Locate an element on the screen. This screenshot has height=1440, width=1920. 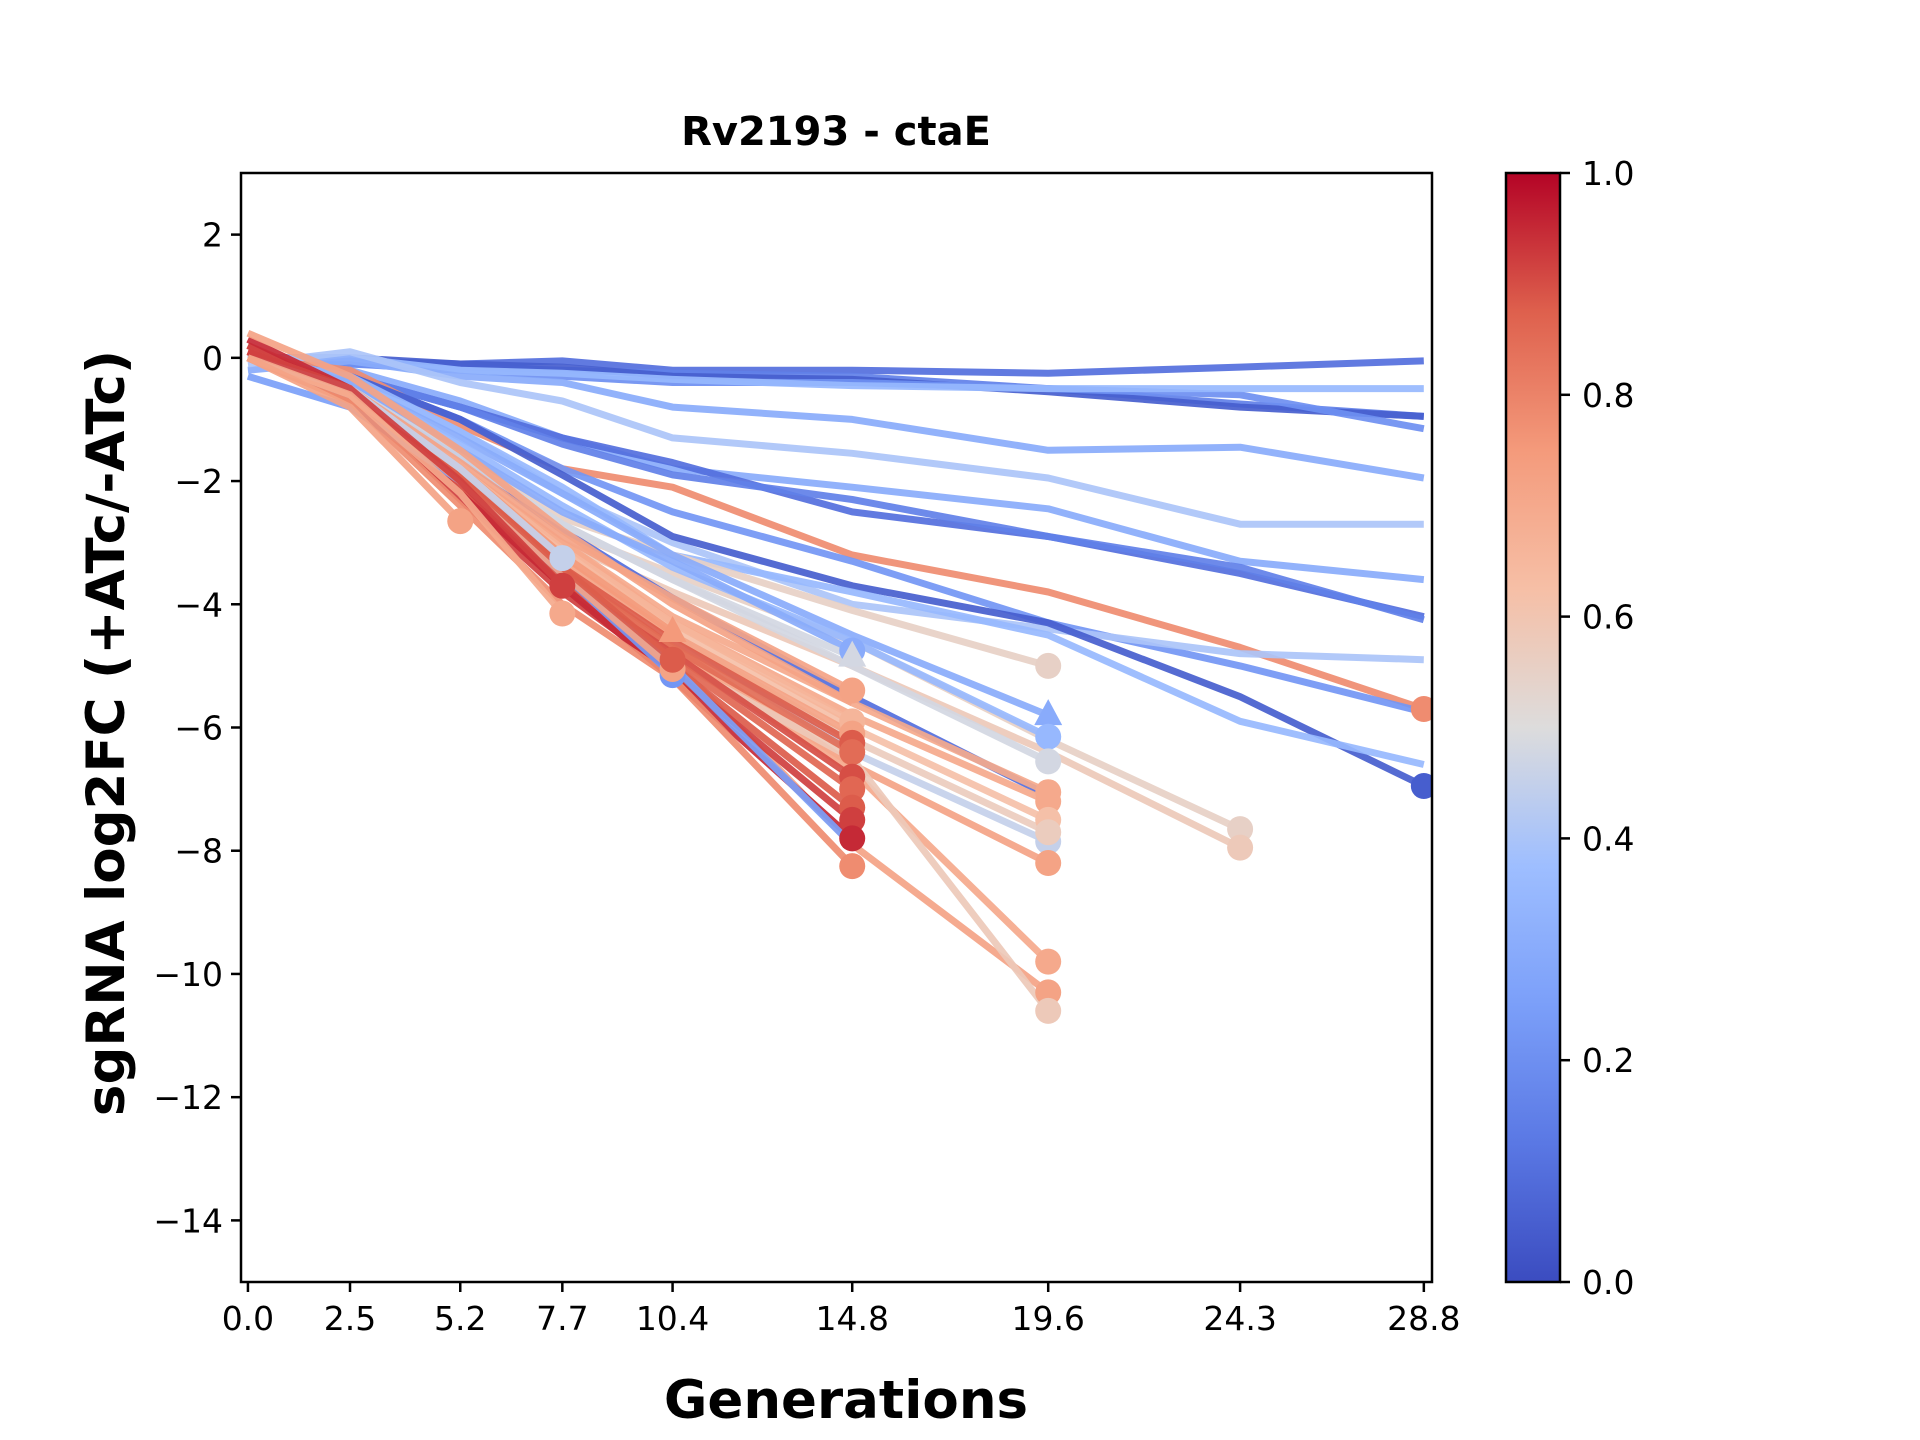
x-tick-label-2: 5.2 is located at coordinates (460, 1318).